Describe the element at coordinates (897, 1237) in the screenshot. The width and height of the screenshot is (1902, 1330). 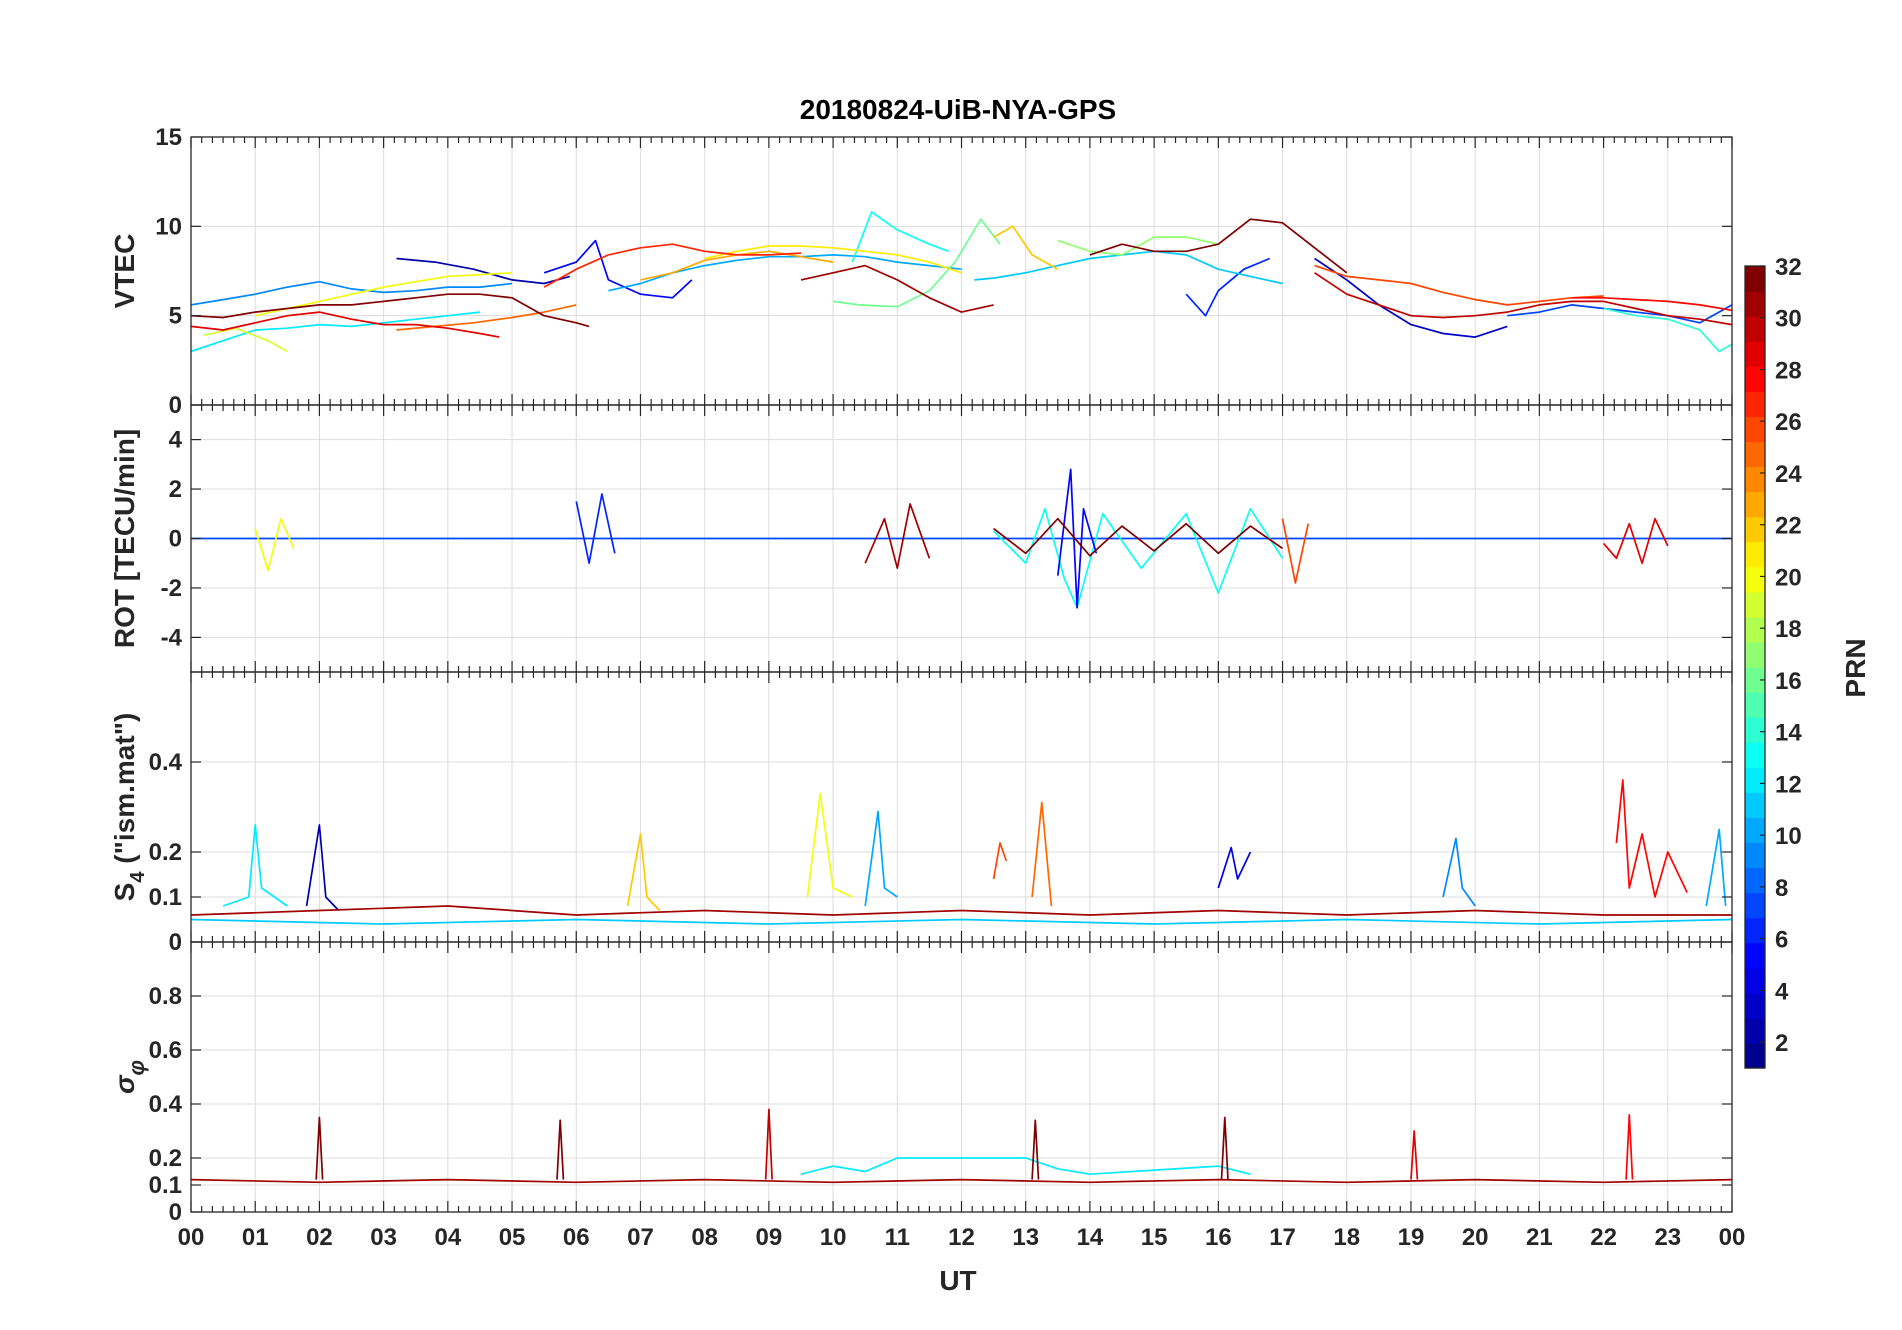
I see `x-tick-label: 11` at that location.